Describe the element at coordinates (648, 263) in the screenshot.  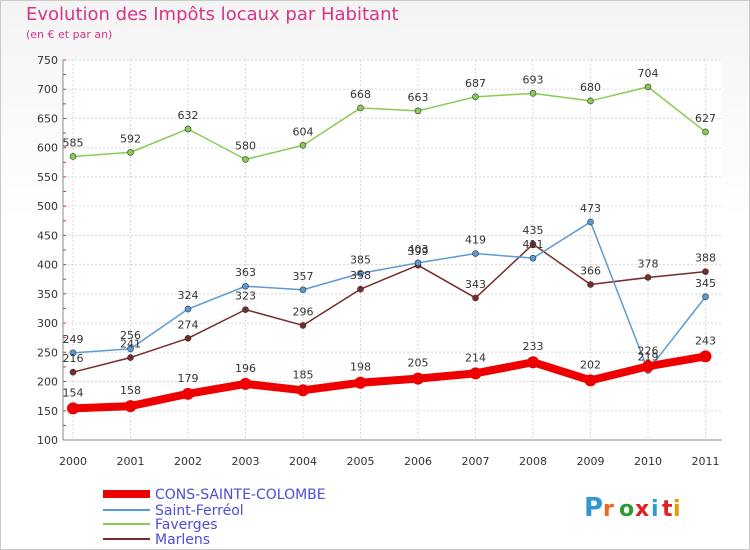
I see `data-label: 378` at that location.